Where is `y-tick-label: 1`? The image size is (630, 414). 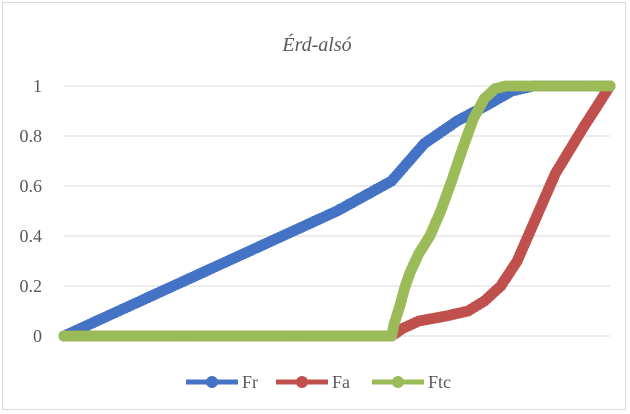
y-tick-label: 1 is located at coordinates (37, 86).